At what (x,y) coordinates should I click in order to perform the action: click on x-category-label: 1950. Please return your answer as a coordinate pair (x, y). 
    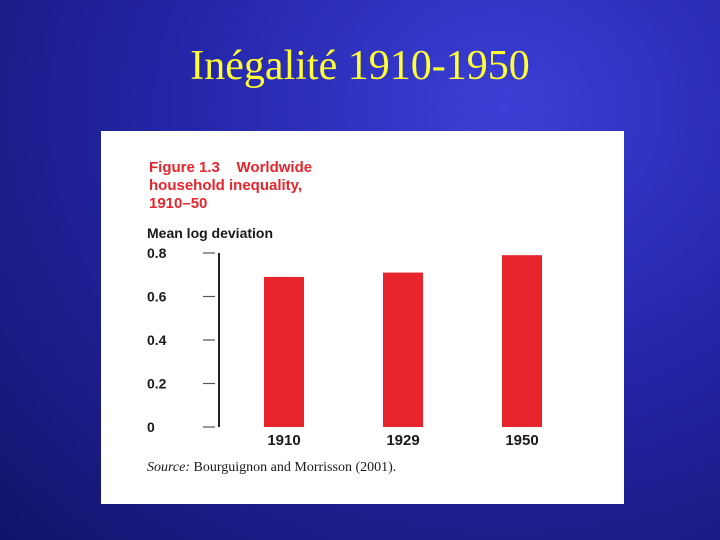
    Looking at the image, I should click on (521, 440).